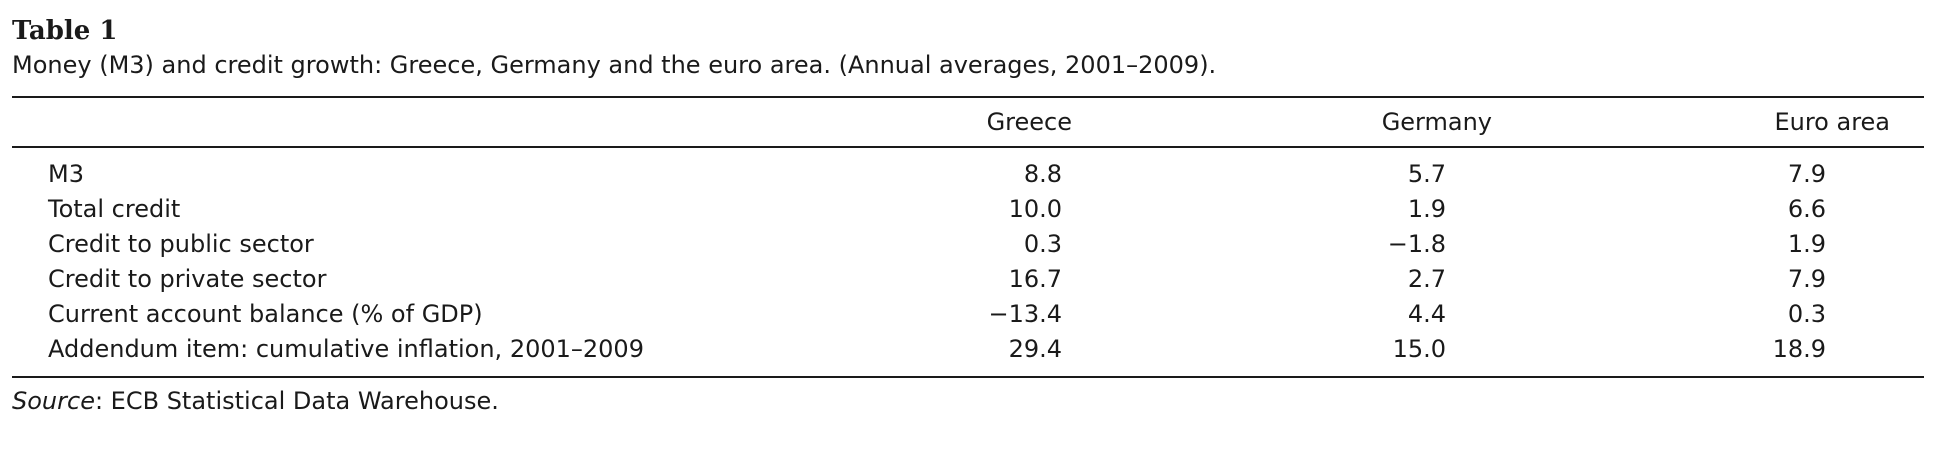  What do you see at coordinates (66, 173) in the screenshot?
I see `row-label: M3` at bounding box center [66, 173].